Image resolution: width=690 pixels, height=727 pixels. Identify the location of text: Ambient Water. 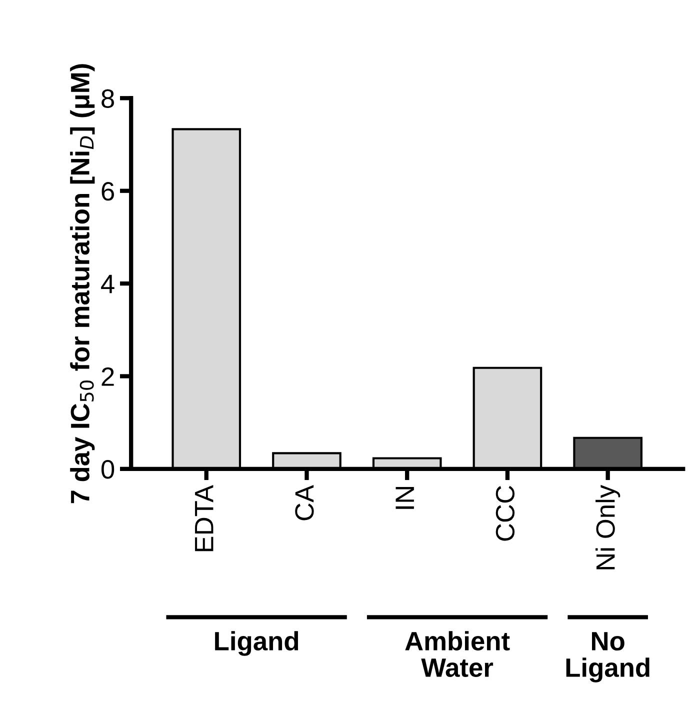
(457, 654).